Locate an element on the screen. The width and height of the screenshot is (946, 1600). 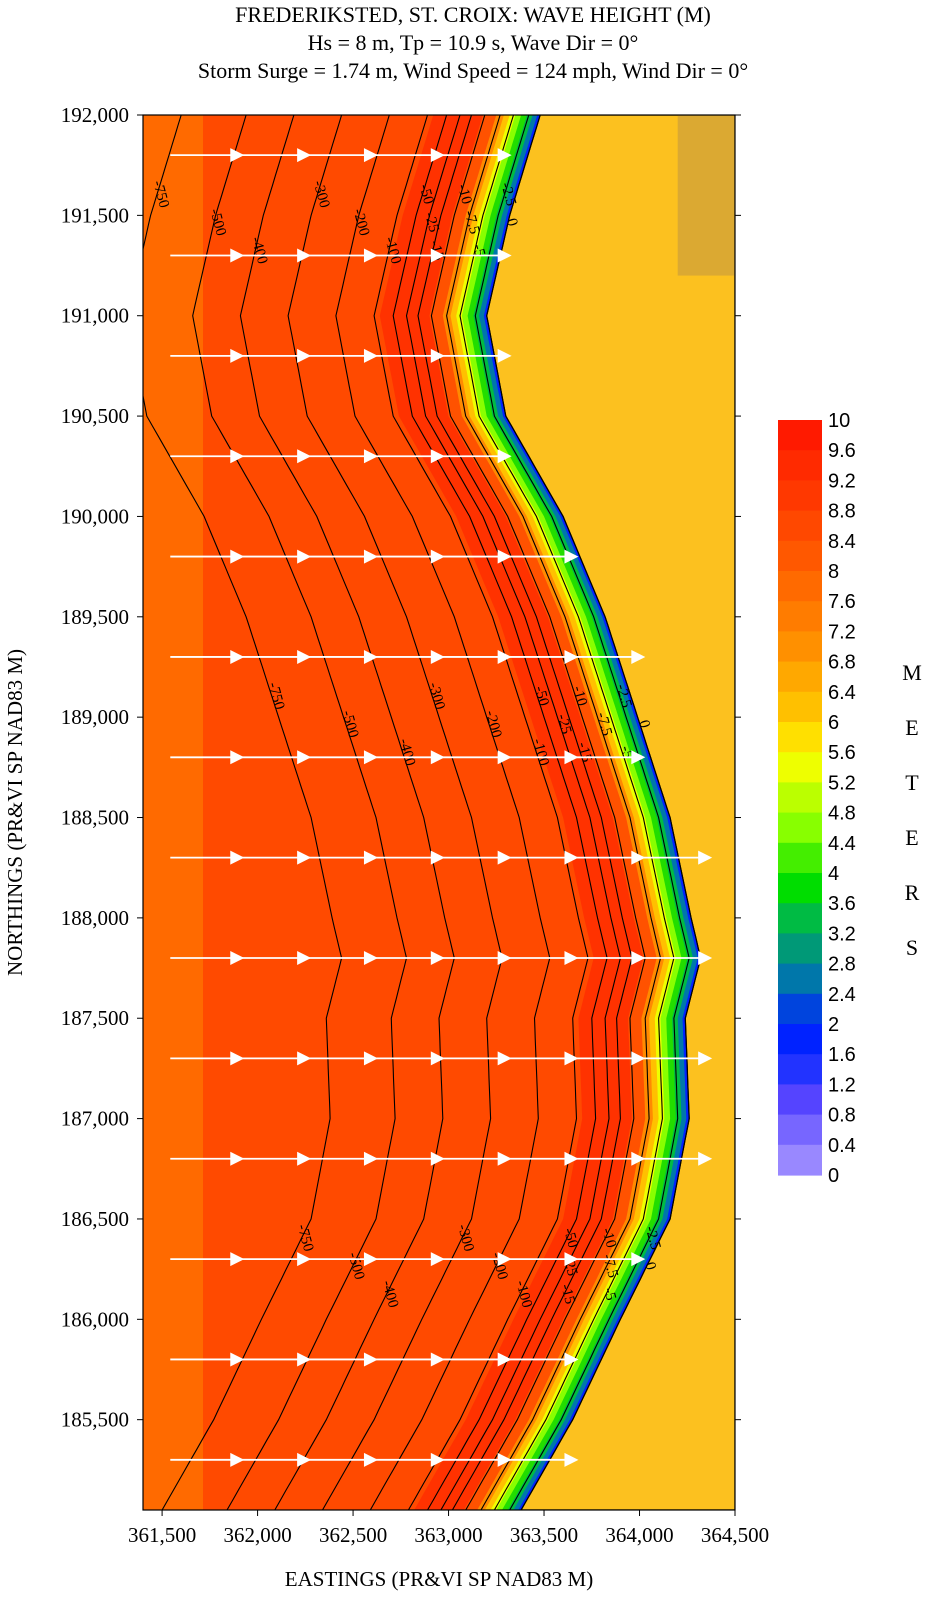
y-tick-label: 191,500 is located at coordinates (95, 215).